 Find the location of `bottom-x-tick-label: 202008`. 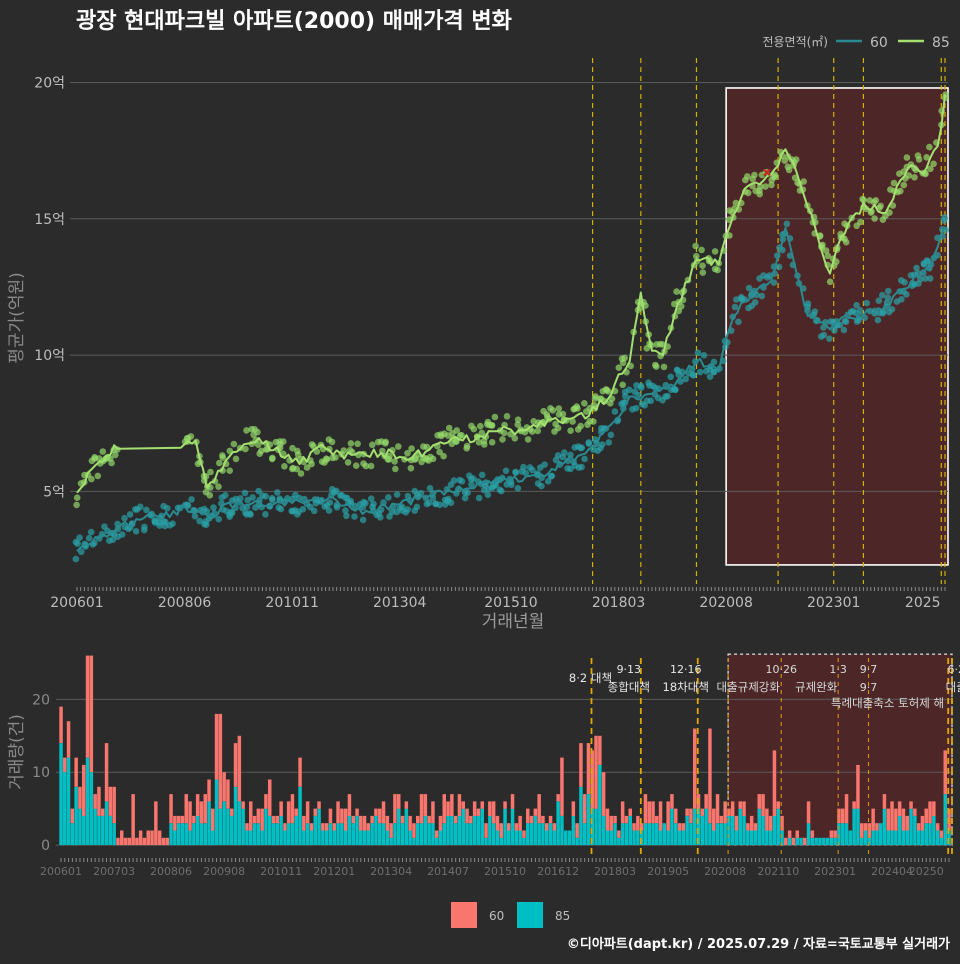

bottom-x-tick-label: 202008 is located at coordinates (725, 871).